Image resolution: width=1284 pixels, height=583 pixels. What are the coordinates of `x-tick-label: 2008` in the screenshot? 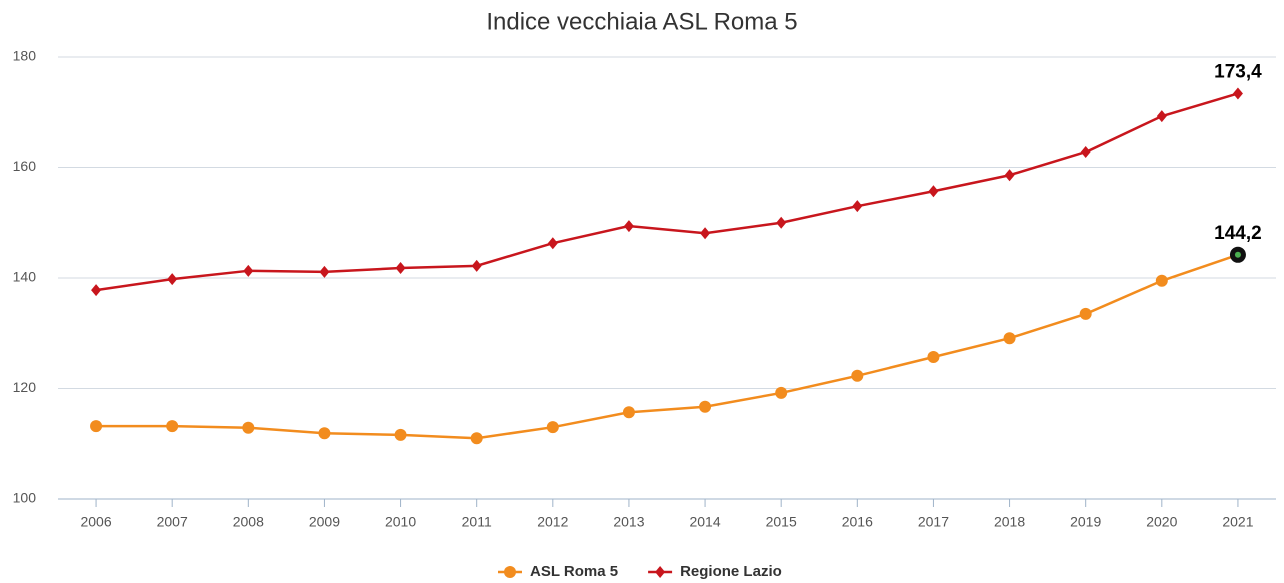 It's located at (248, 522).